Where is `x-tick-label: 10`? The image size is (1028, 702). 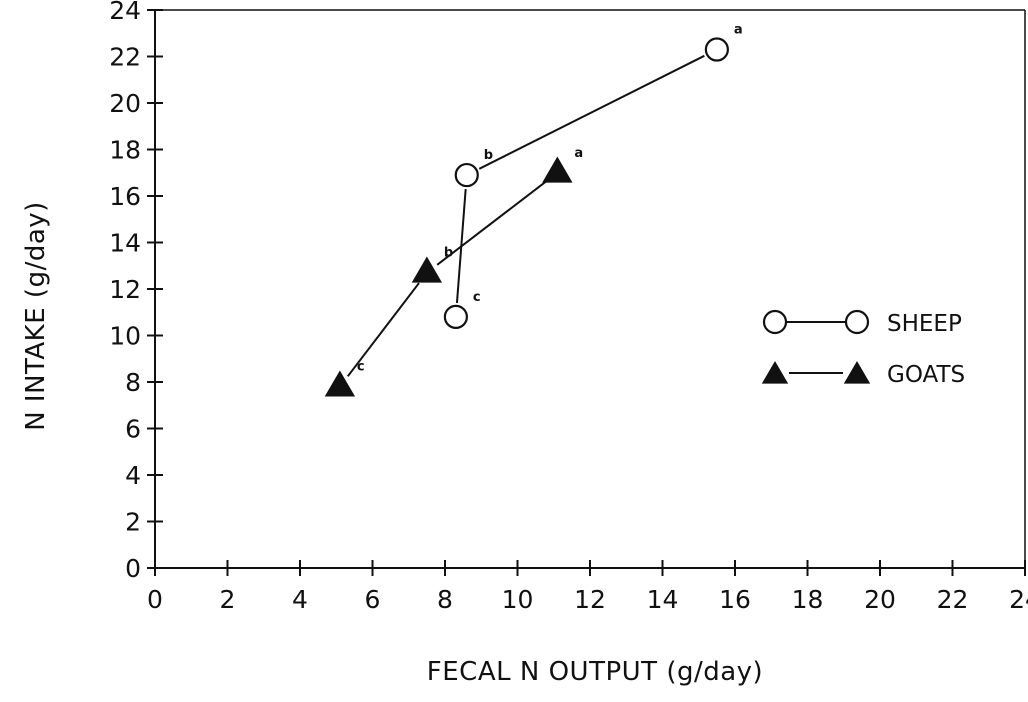 x-tick-label: 10 is located at coordinates (518, 599).